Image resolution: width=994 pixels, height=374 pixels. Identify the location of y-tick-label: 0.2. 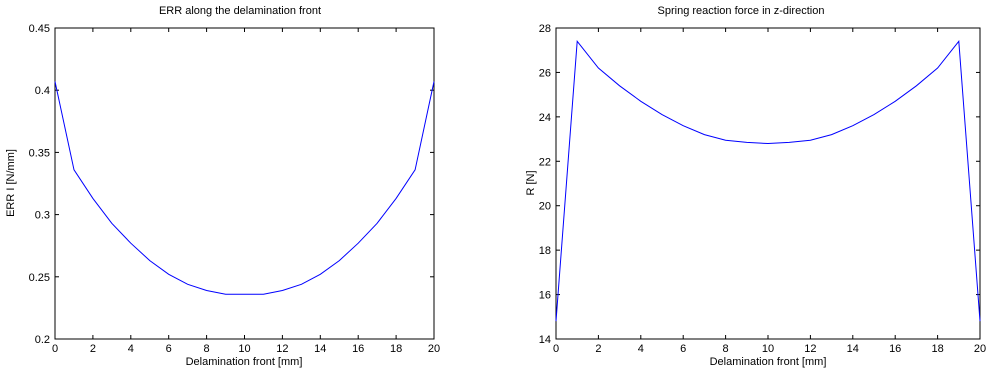
(42, 340).